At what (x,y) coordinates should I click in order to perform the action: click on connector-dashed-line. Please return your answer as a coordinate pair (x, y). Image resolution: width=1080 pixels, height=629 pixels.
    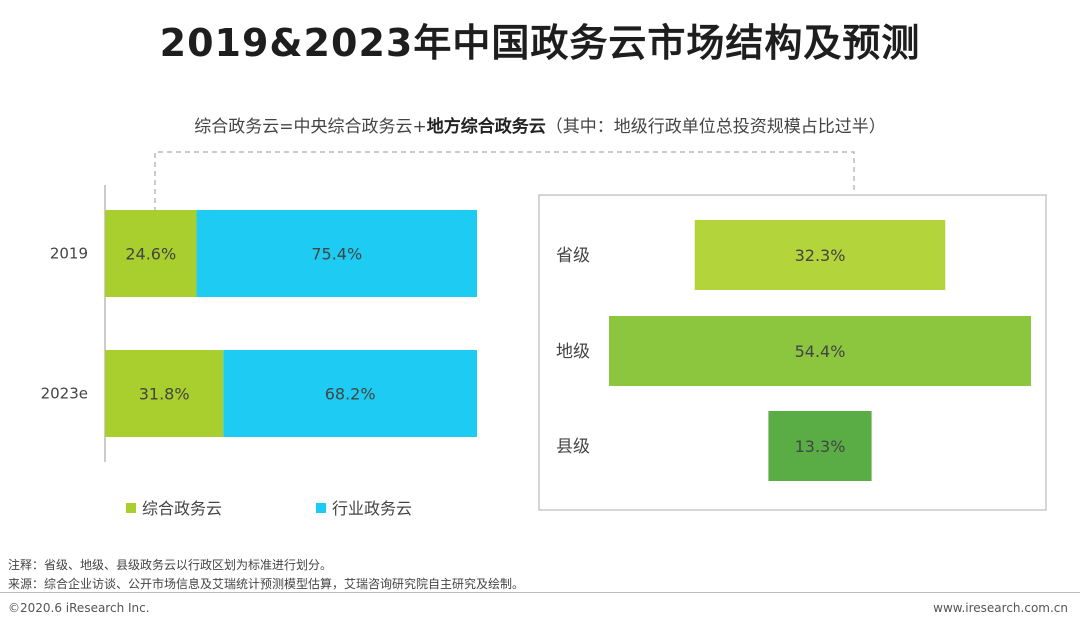
    Looking at the image, I should click on (504, 181).